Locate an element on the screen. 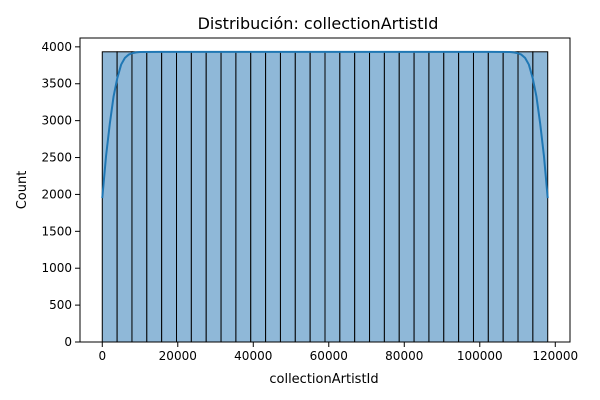 The height and width of the screenshot is (400, 600). x-tick-label: 40000 is located at coordinates (253, 356).